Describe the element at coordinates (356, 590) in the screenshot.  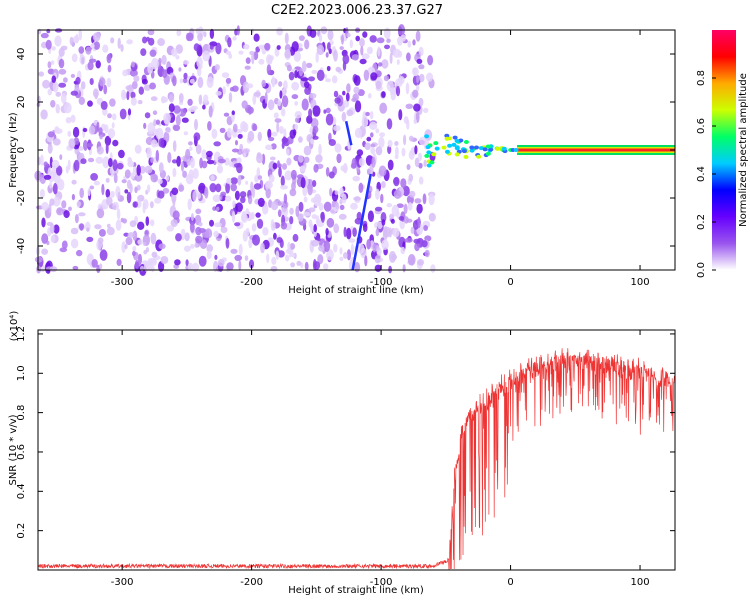
I see `snr-x-label: Height of straight line (km)` at that location.